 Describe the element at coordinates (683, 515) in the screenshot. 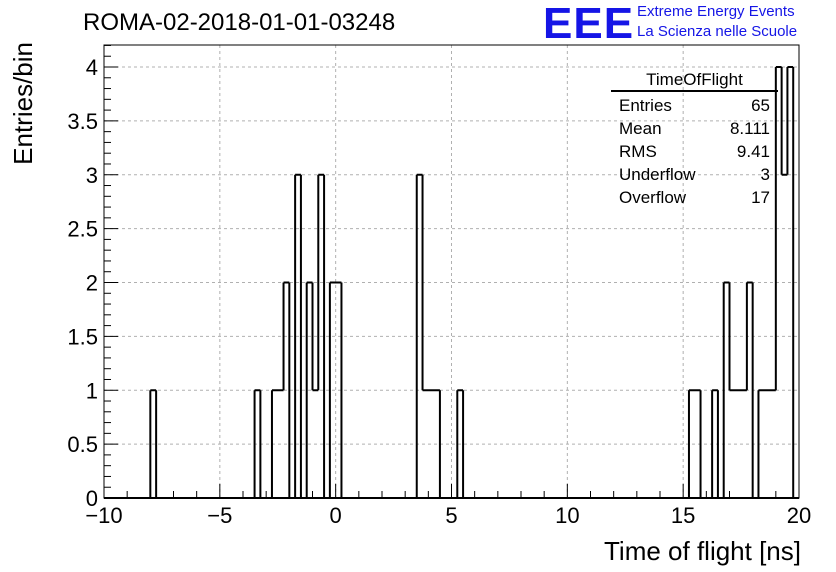

I see `x-tick-label: 15` at that location.